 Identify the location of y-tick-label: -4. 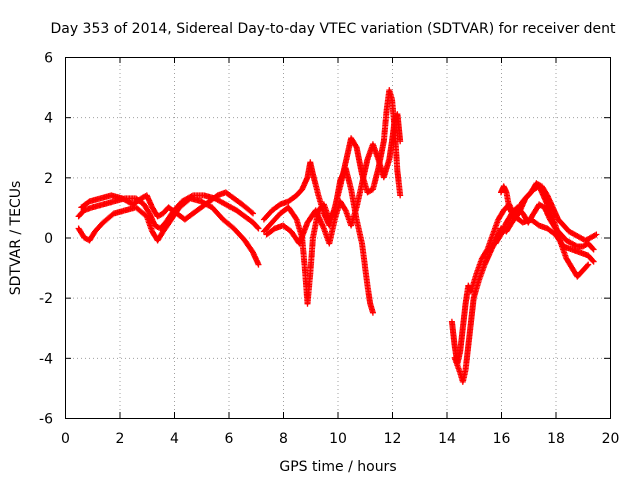
(46, 359).